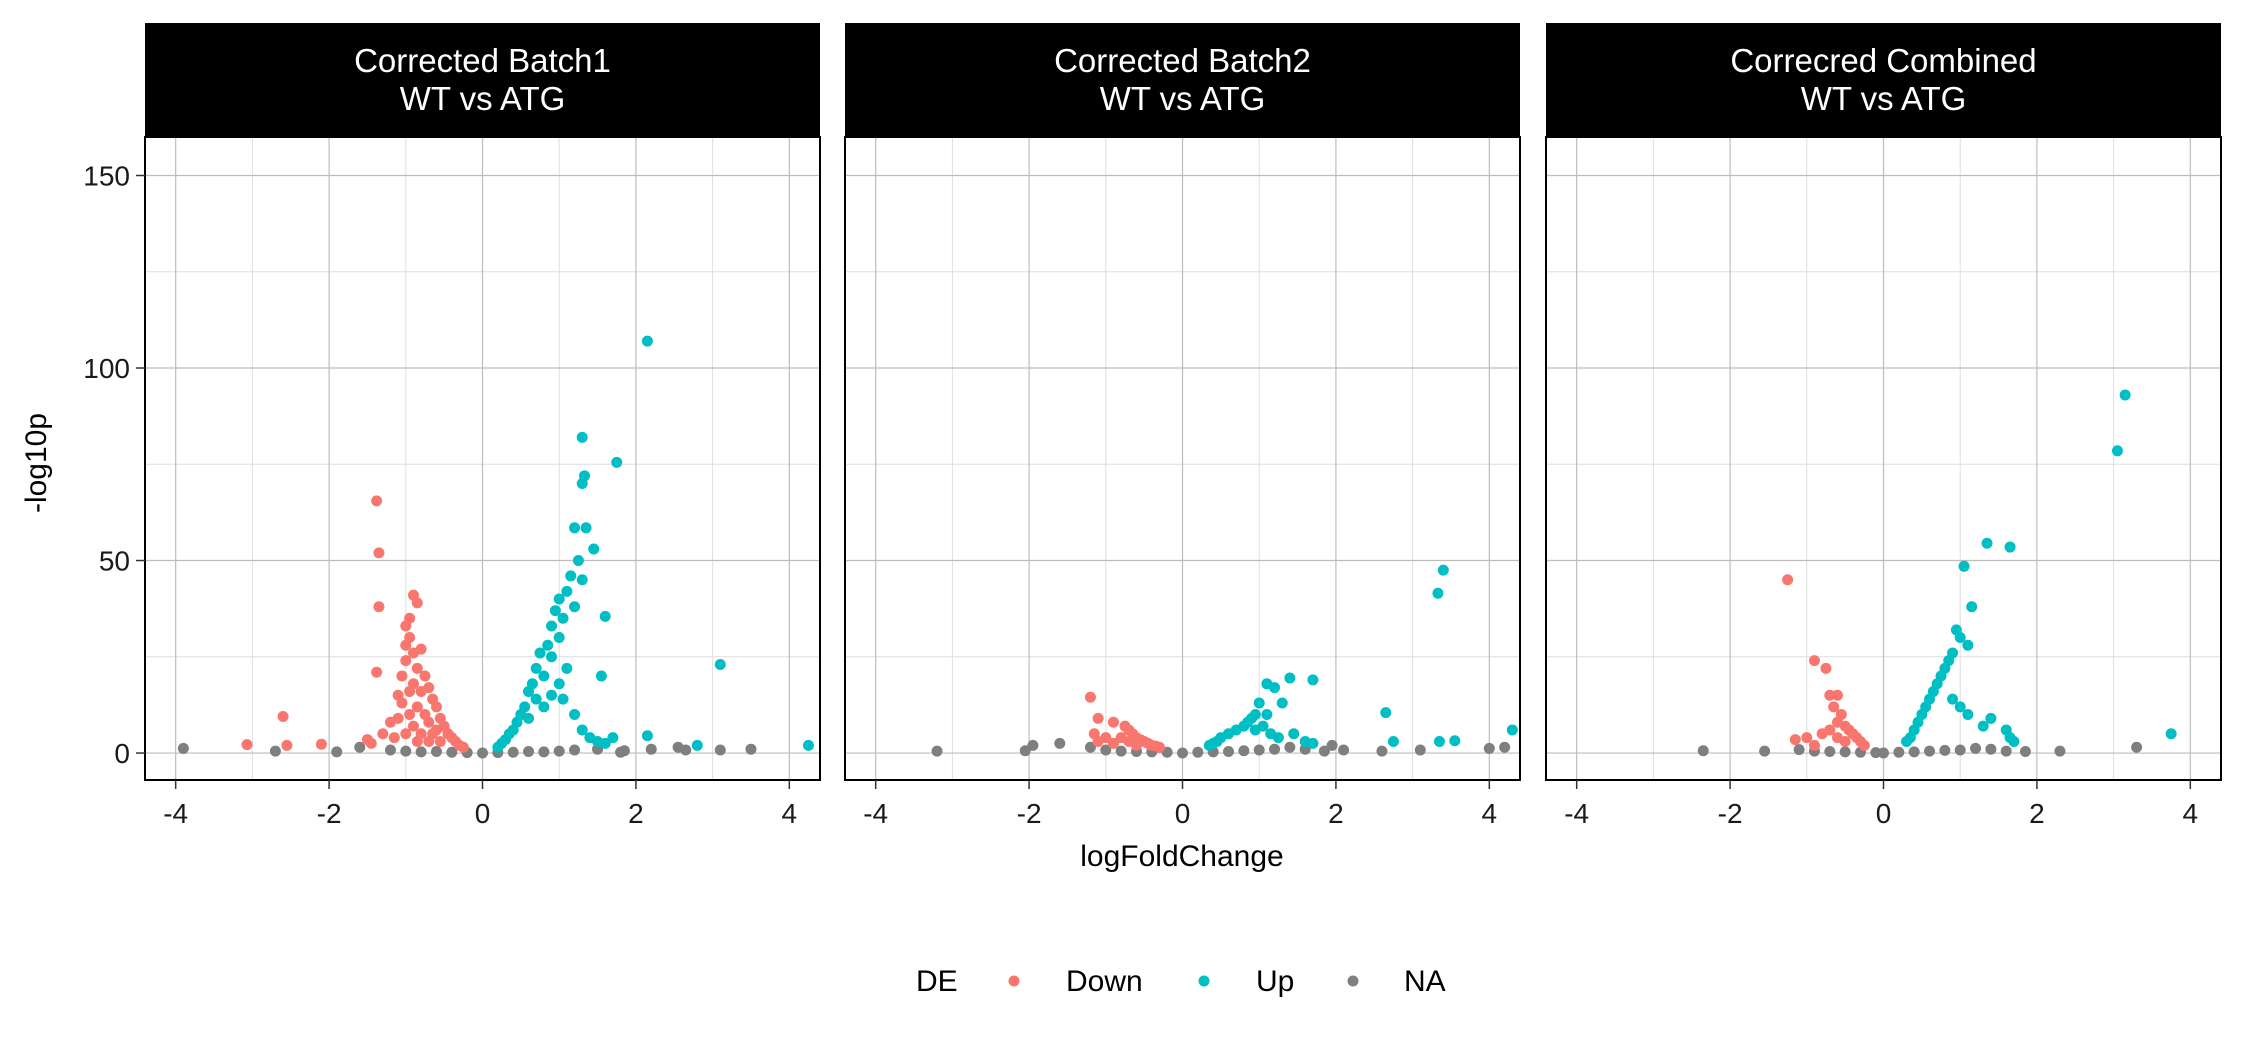  What do you see at coordinates (106, 176) in the screenshot?
I see `y-tick-label: 150` at bounding box center [106, 176].